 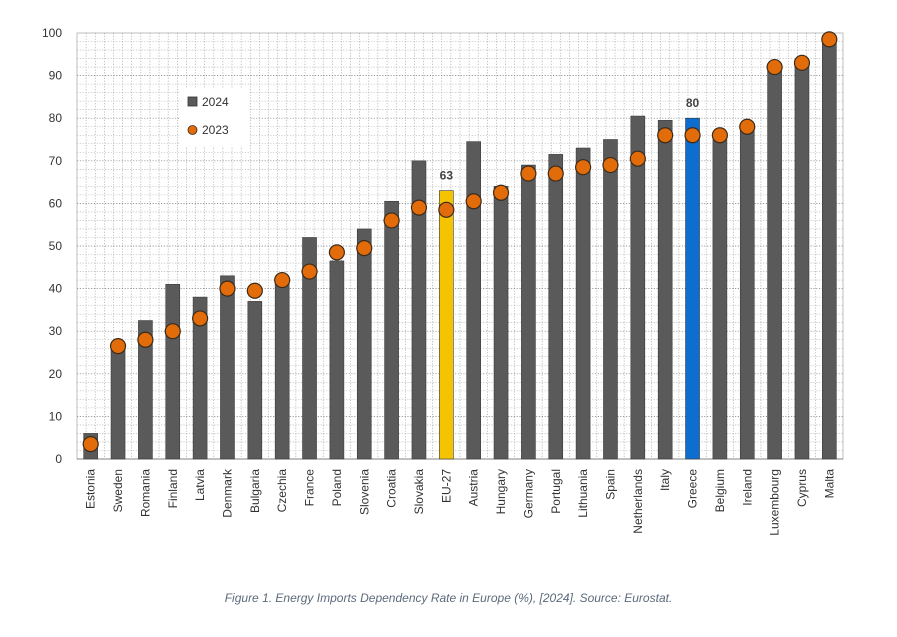 What do you see at coordinates (610, 299) in the screenshot?
I see `bar-spain` at bounding box center [610, 299].